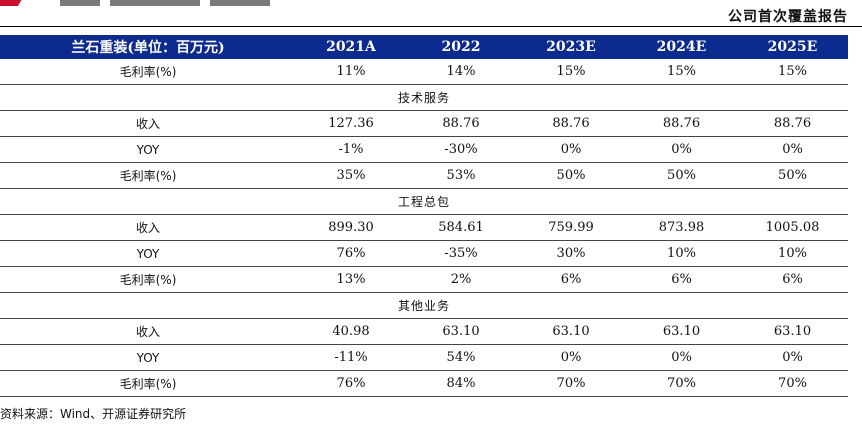 The image size is (862, 428). I want to click on table-cell: 40.98, so click(351, 331).